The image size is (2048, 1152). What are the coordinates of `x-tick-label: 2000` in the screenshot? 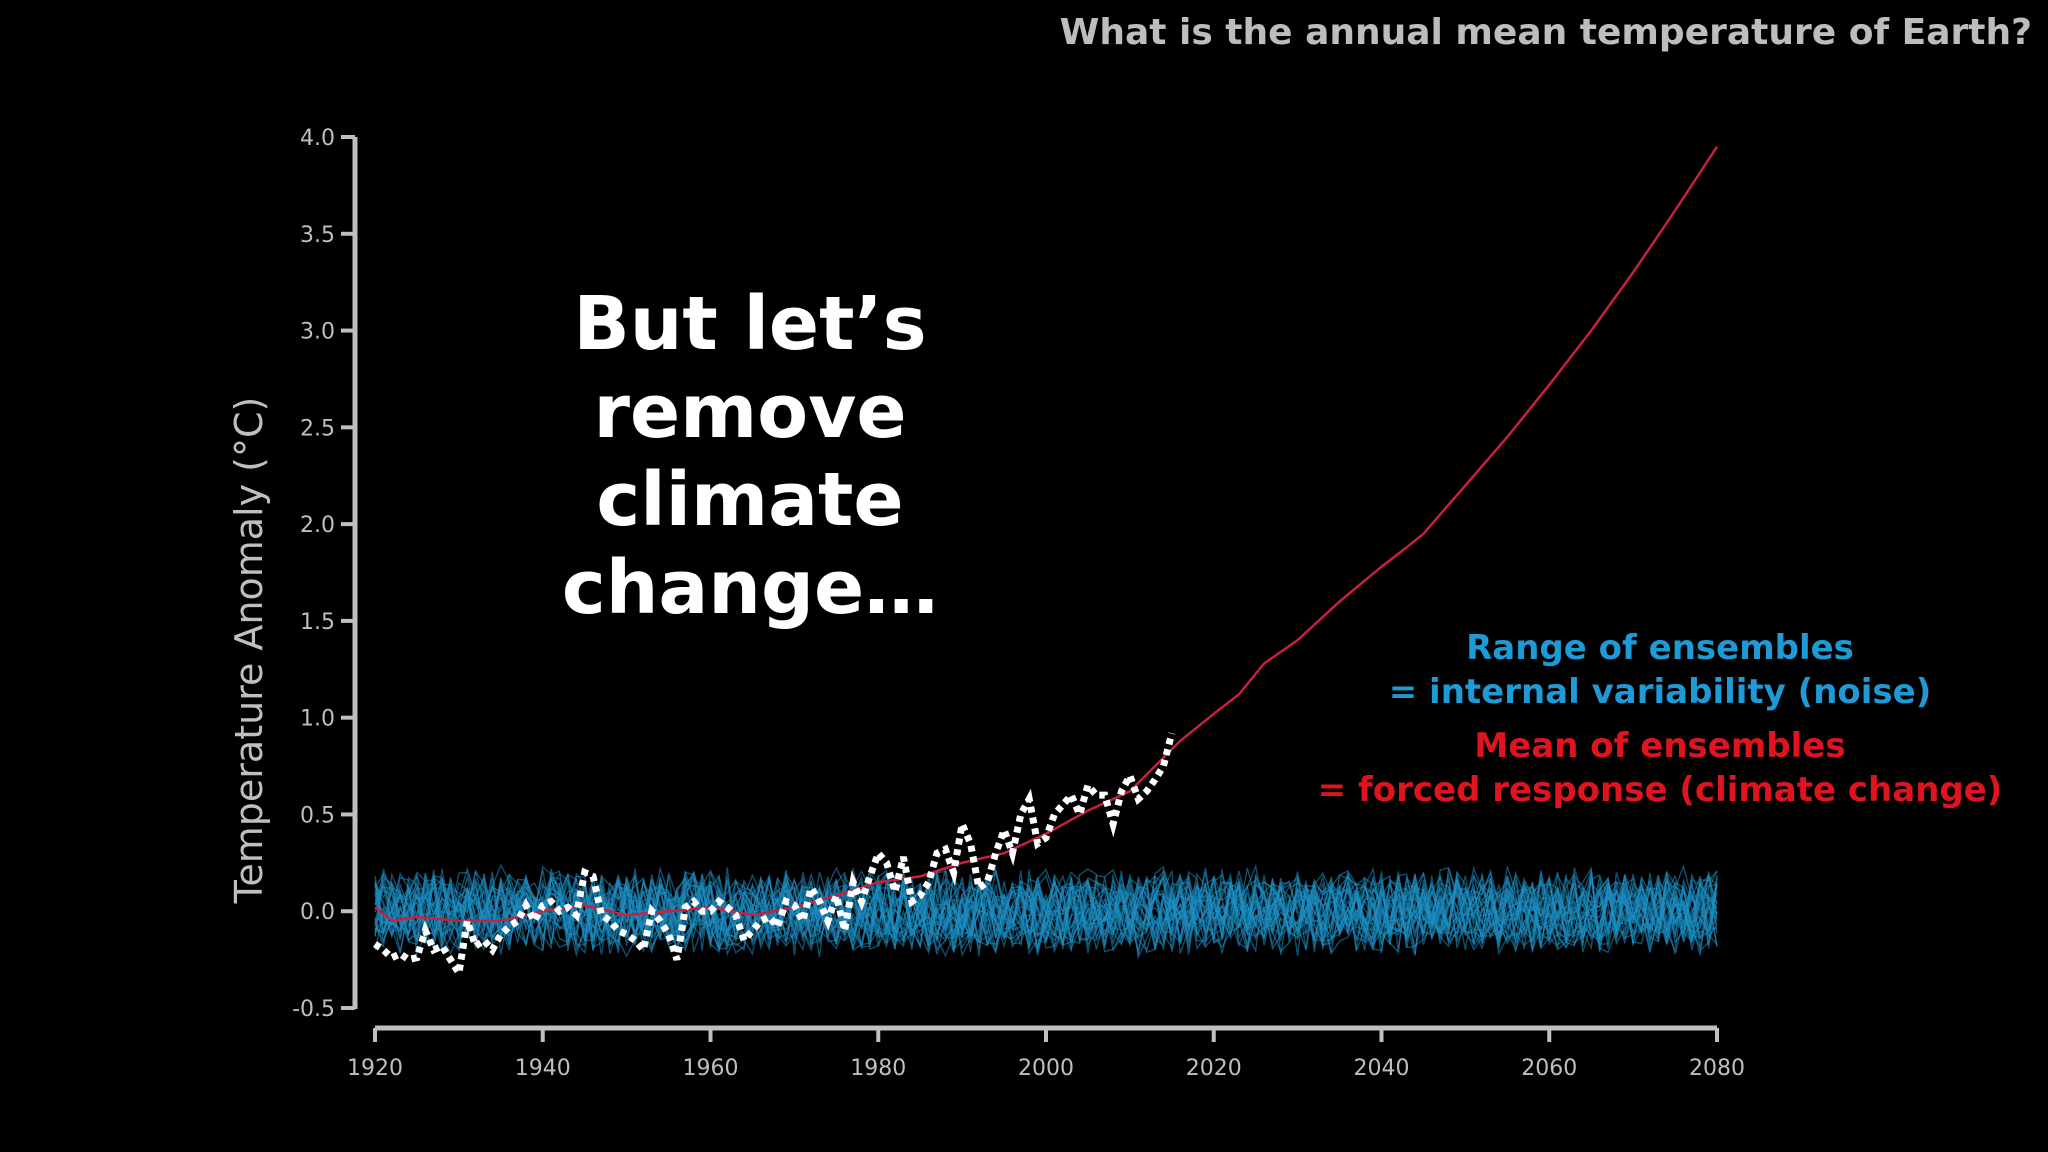 It's located at (1046, 1068).